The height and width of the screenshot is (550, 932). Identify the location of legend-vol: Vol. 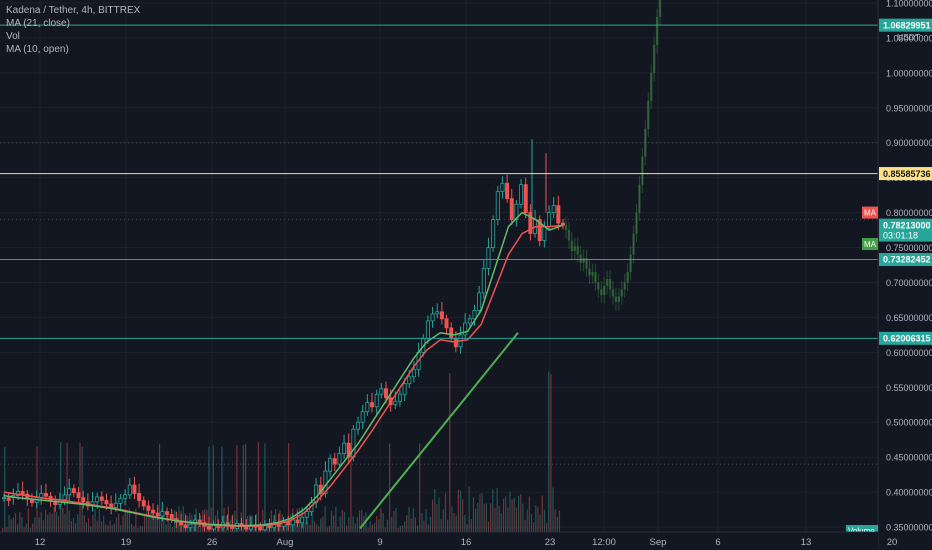
(13, 36).